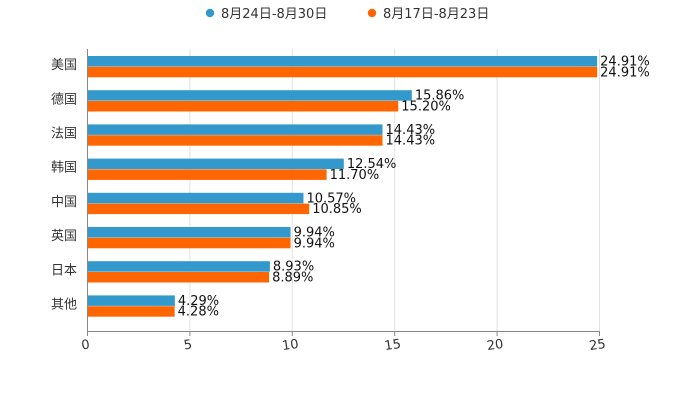 The width and height of the screenshot is (700, 400). I want to click on category-label-2: 法国, so click(64, 134).